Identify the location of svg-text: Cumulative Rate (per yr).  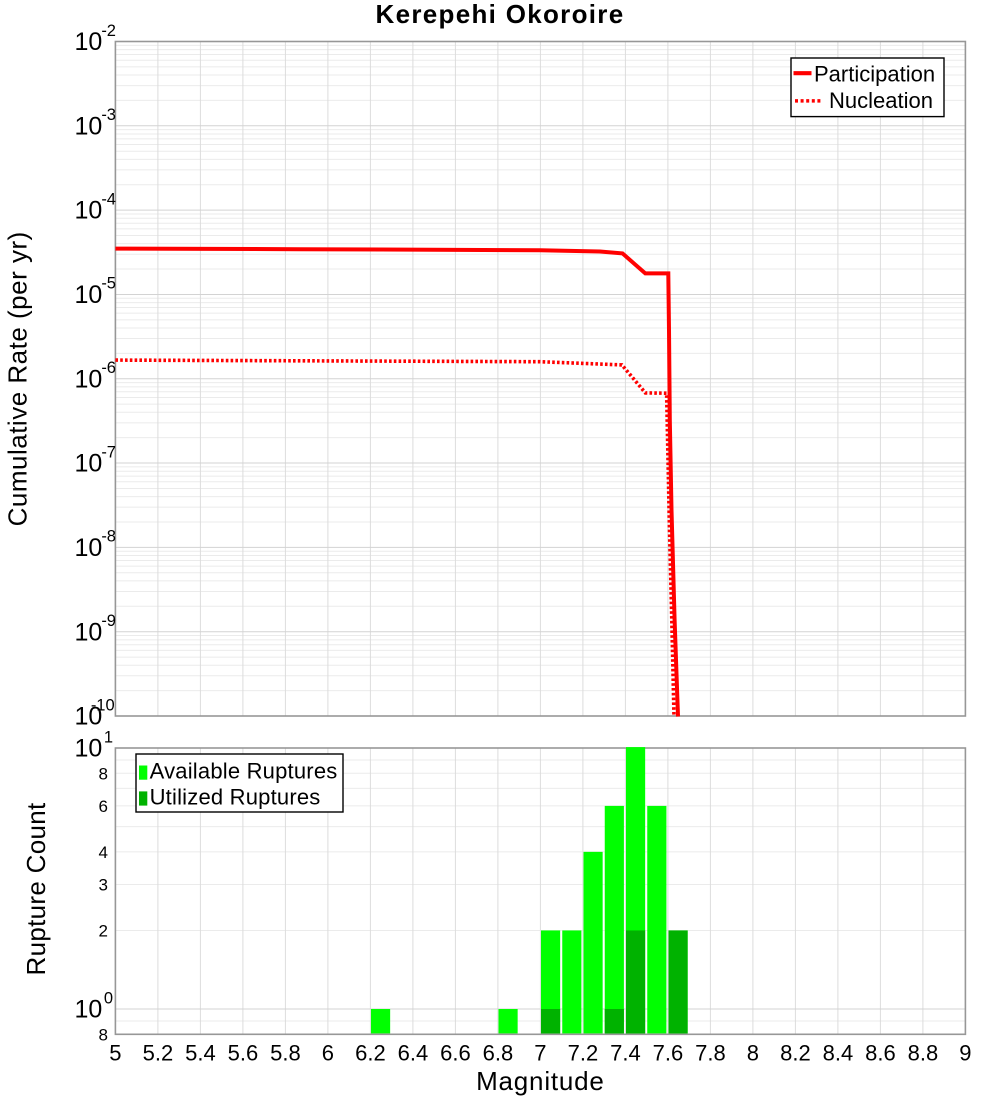
(18, 378).